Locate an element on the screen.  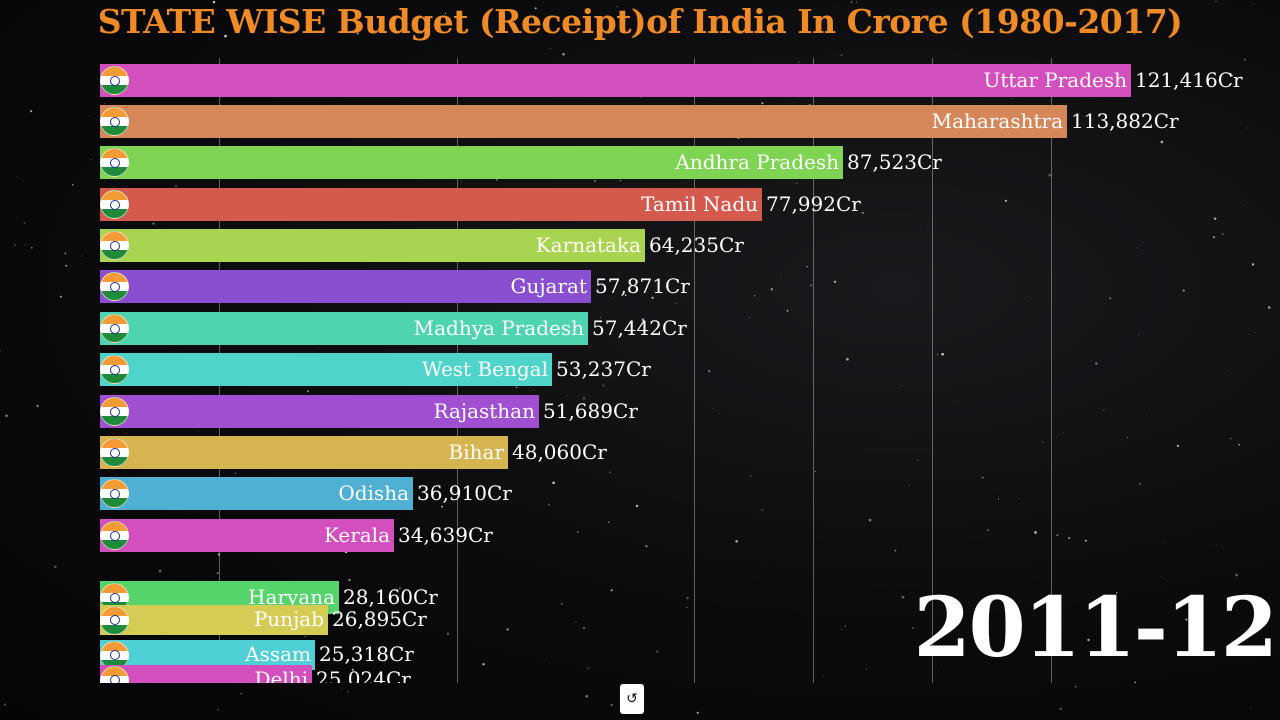
bar-category-label: Delhi is located at coordinates (281, 675).